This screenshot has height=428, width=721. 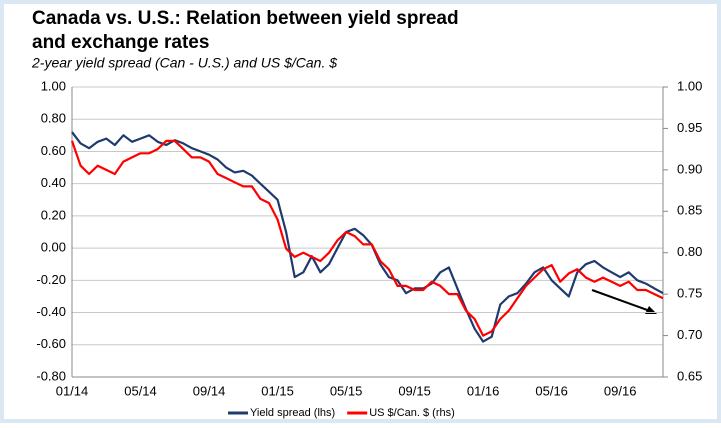 What do you see at coordinates (620, 390) in the screenshot?
I see `x-tick-label: 09/16` at bounding box center [620, 390].